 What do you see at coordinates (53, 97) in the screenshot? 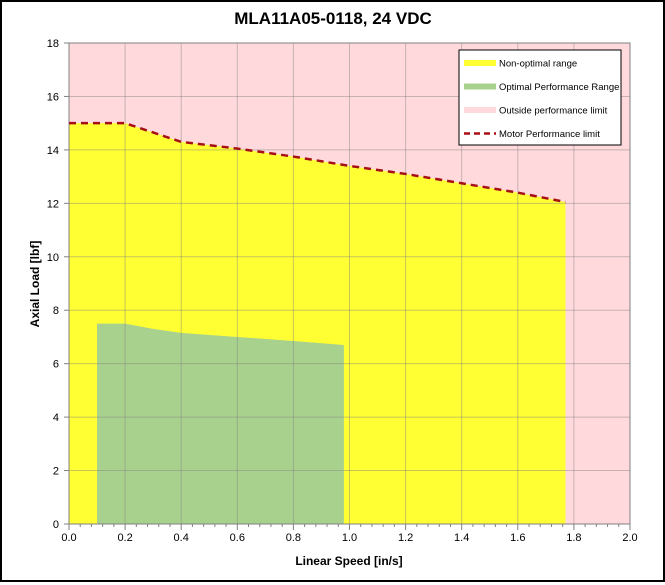
I see `y-tick-label: 16` at bounding box center [53, 97].